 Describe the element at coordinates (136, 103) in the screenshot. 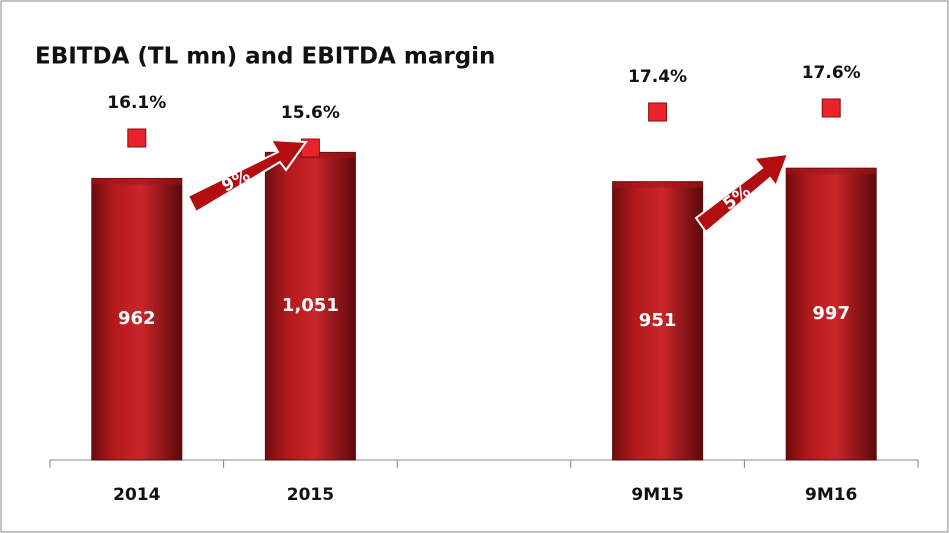

I see `data-label: 16.1%` at that location.